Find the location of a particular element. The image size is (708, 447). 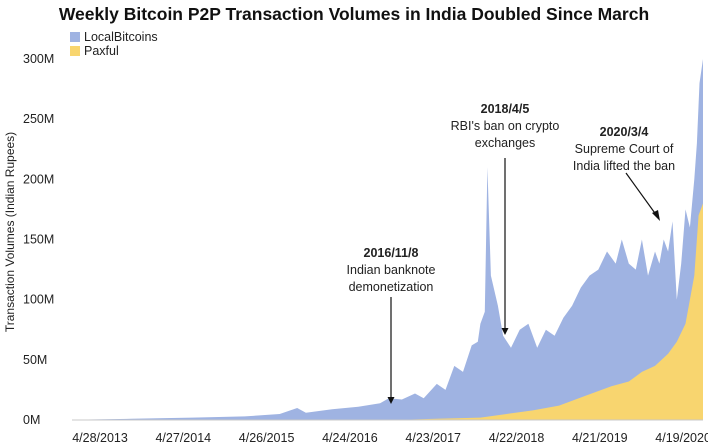

x-tick-label: 4/23/2017 is located at coordinates (433, 438).